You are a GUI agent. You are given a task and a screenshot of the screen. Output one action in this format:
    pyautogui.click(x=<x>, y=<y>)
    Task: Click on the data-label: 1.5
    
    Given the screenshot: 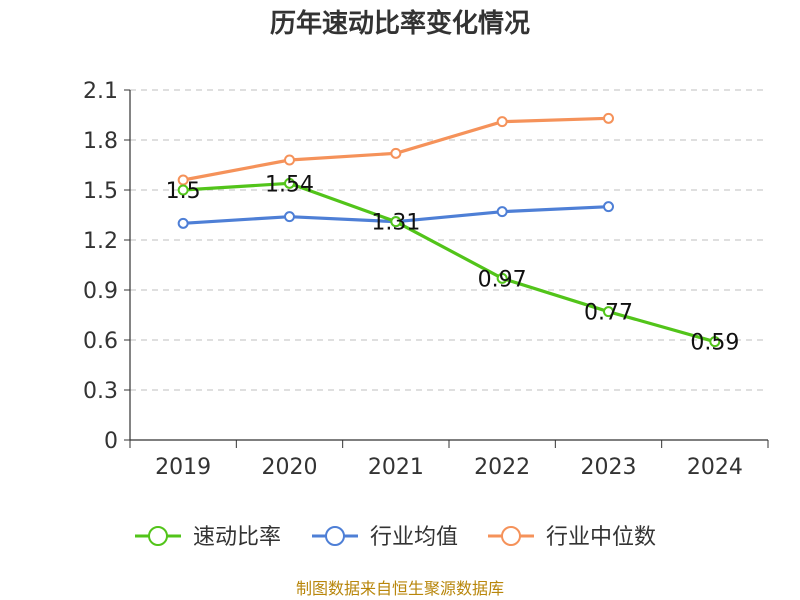 What is the action you would take?
    pyautogui.click(x=183, y=191)
    